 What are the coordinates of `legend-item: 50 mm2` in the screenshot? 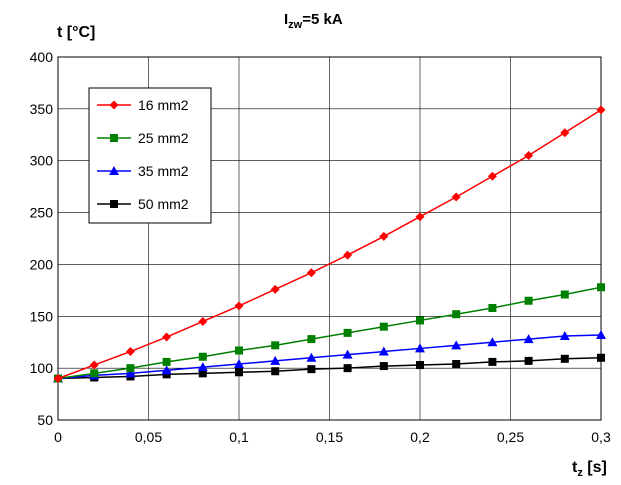 It's located at (143, 204).